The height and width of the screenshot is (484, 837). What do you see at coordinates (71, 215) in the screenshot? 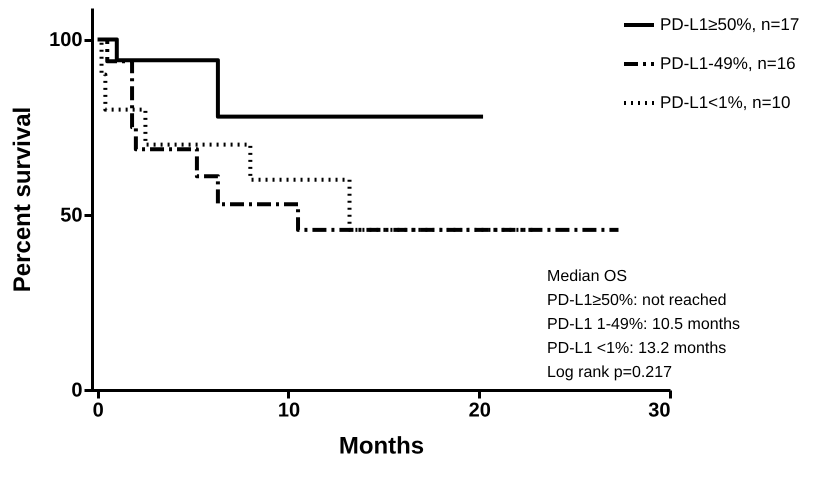
I see `y-tick-label: 50` at bounding box center [71, 215].